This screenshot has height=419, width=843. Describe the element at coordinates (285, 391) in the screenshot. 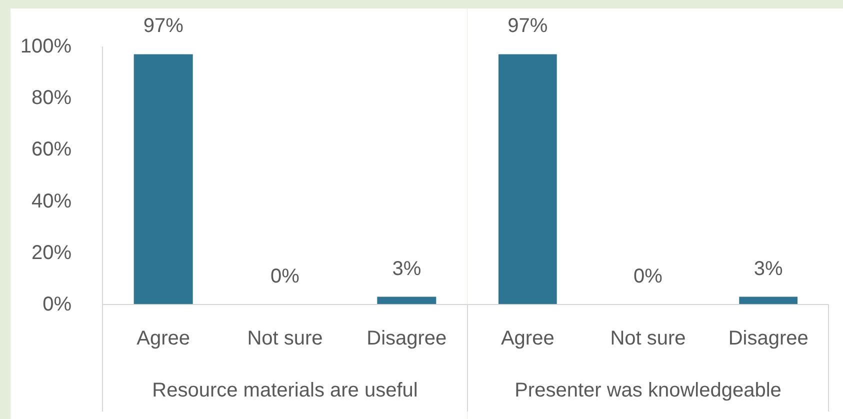

I see `x-axis-title: Resource materials are useful` at that location.